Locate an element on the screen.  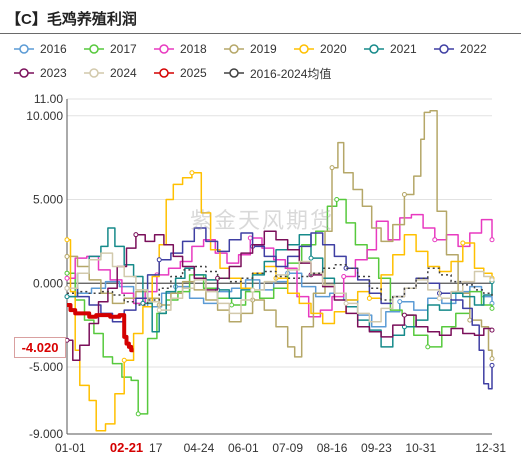
legend-item: 2022 is located at coordinates (460, 49).